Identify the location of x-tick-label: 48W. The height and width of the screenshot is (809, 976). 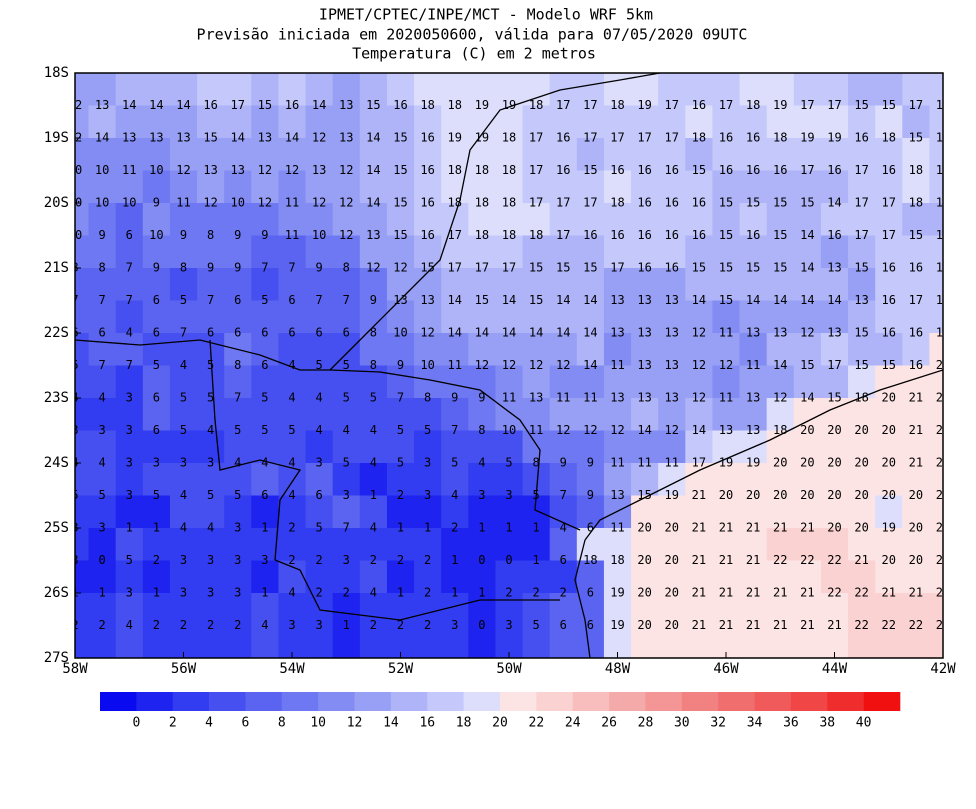
(618, 669).